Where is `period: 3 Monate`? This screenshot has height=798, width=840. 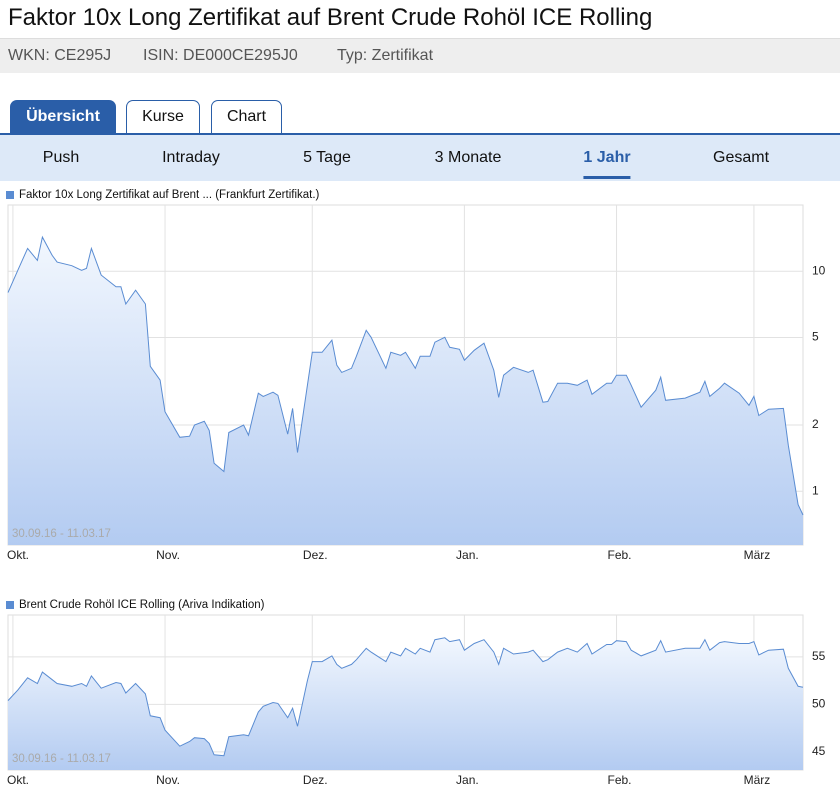 period: 3 Monate is located at coordinates (468, 157).